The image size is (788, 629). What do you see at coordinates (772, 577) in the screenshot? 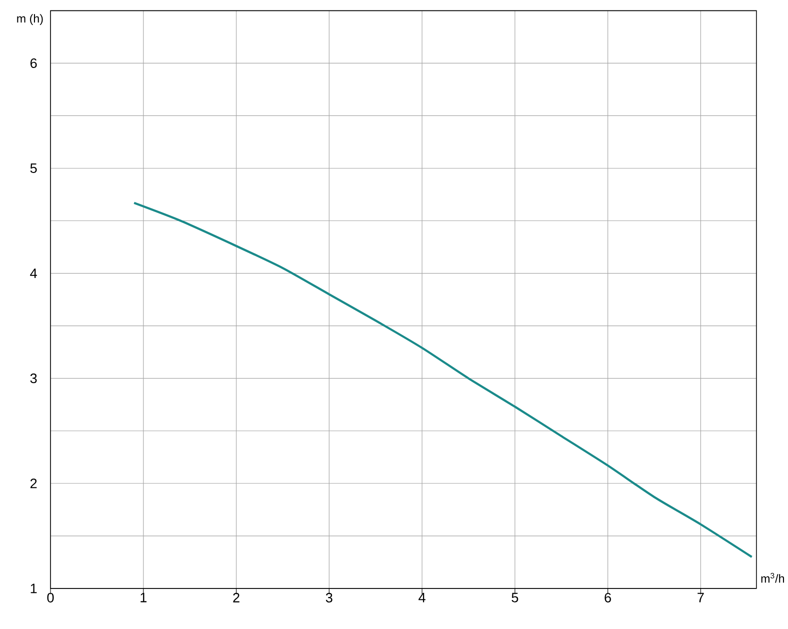
I see `x-axis-title: m$^{3}$/h` at bounding box center [772, 577].